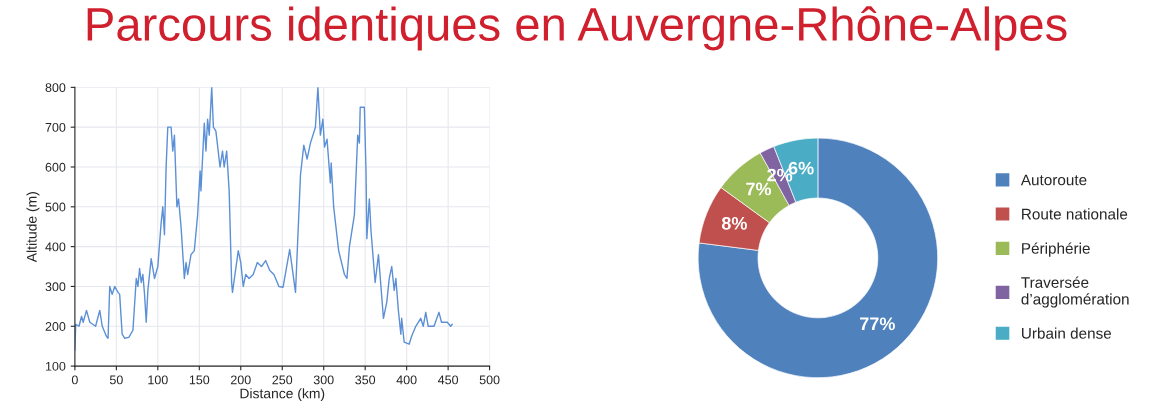 This screenshot has height=416, width=1152. Describe the element at coordinates (55, 167) in the screenshot. I see `y-tick-label: 600` at that location.